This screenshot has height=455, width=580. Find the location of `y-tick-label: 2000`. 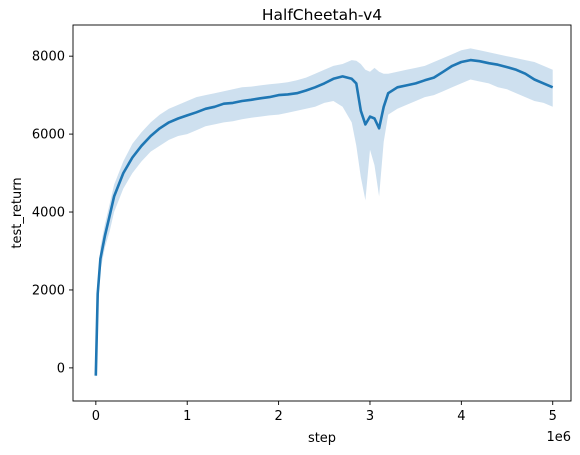

y-tick-label: 2000 is located at coordinates (48, 290).